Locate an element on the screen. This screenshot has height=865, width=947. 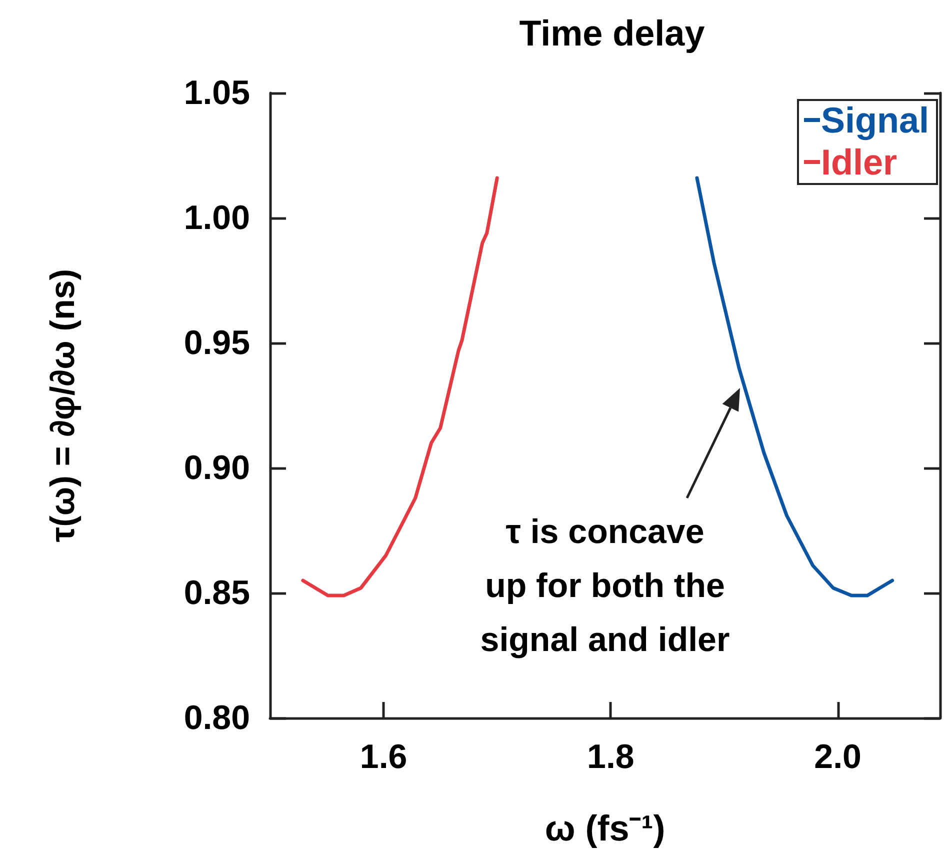
y-tick-label: 0.90 is located at coordinates (217, 468).